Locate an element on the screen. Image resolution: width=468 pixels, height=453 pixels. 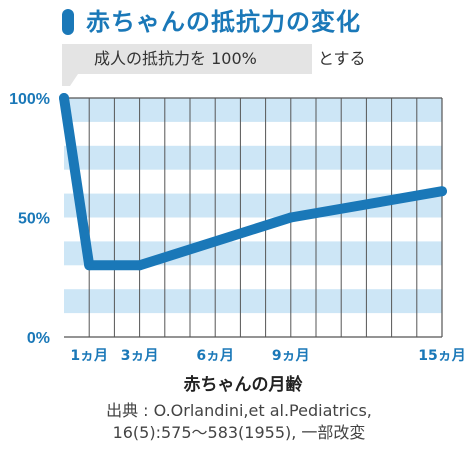
x-axis-title: 赤ちゃんの月齢 is located at coordinates (243, 385).